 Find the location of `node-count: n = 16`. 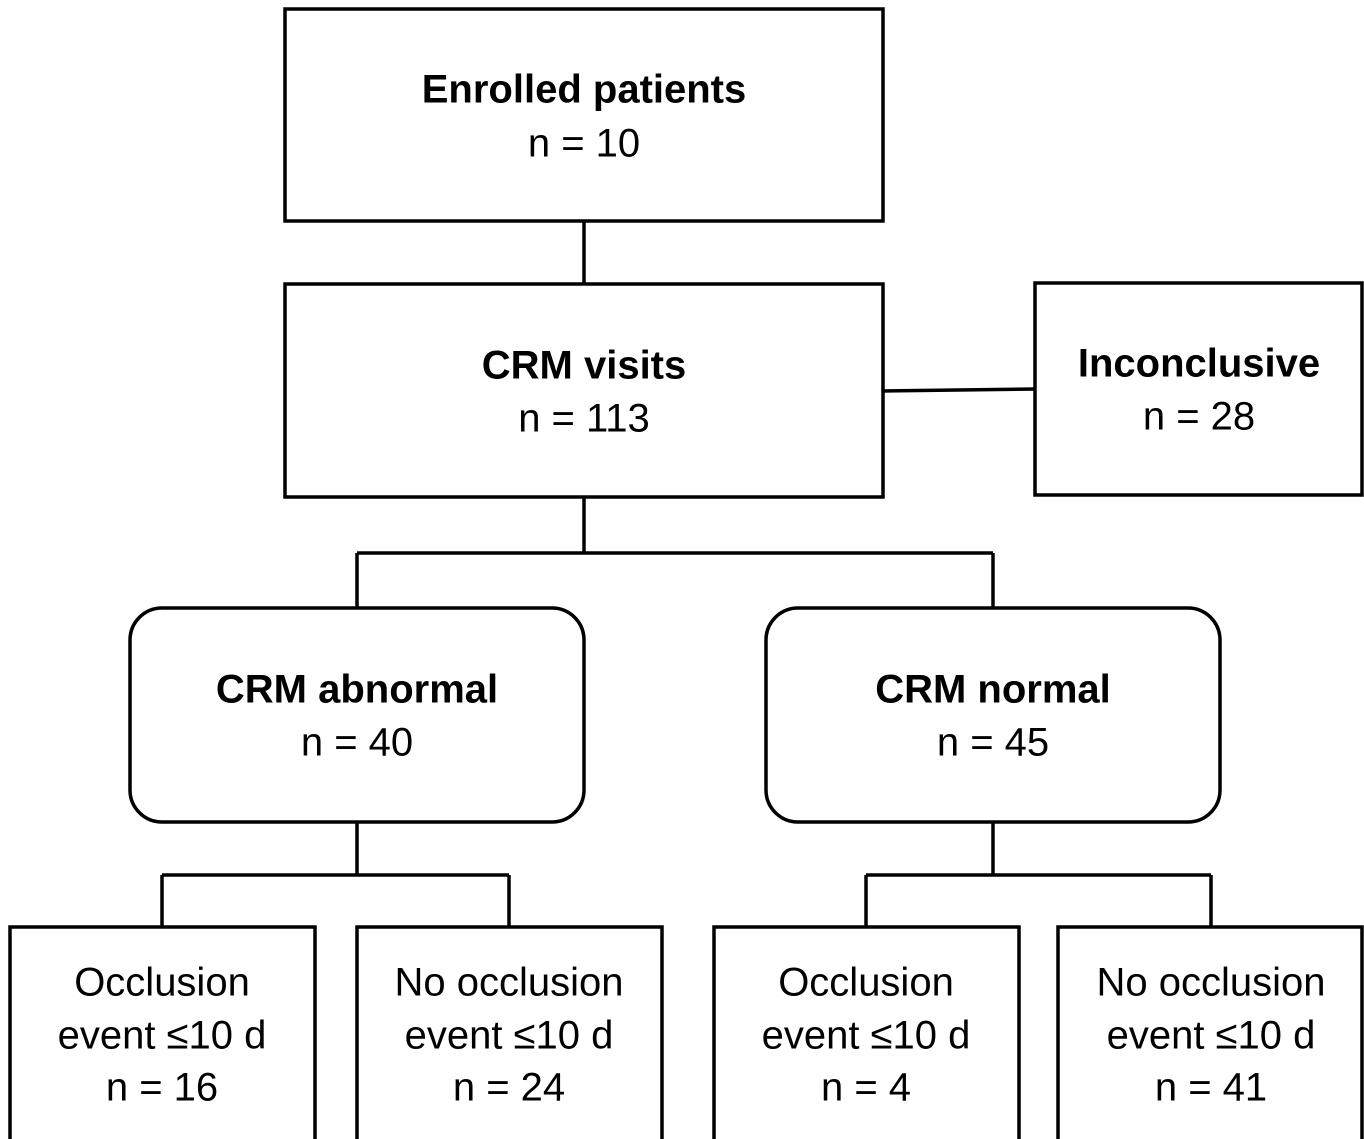

node-count: n = 16 is located at coordinates (162, 1088).